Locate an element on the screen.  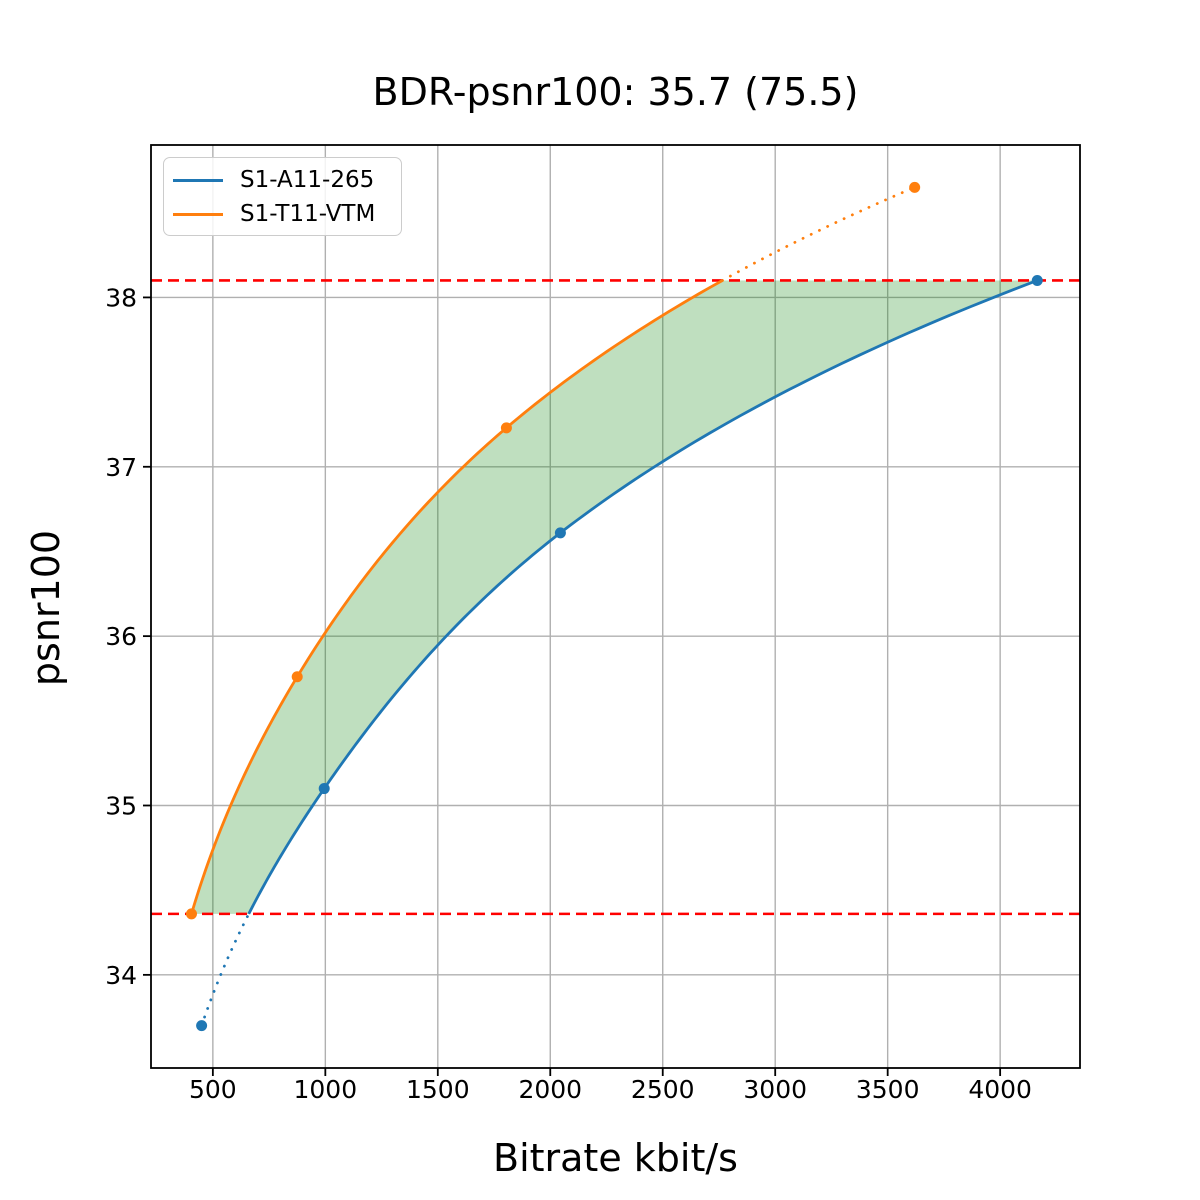
legend-item-s1-t11-vtm: S1-T11-VTM is located at coordinates (287, 214).